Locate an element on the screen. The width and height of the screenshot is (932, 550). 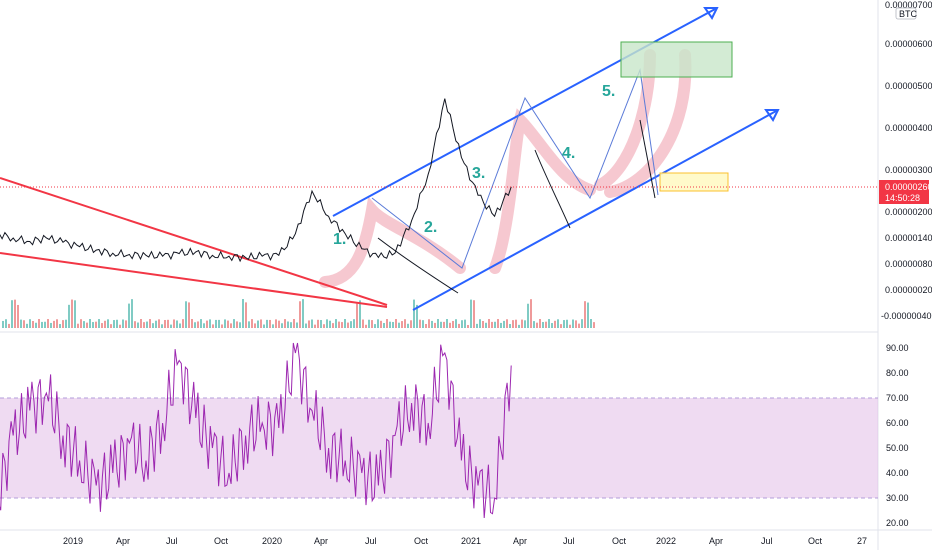
price-tick-8: 0.00000020 is located at coordinates (908, 290).